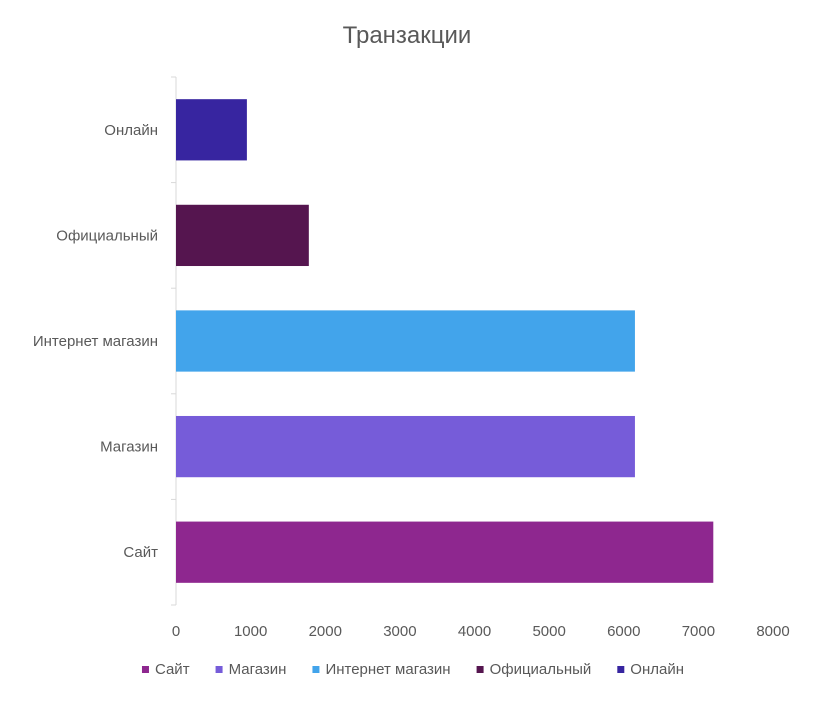 Image resolution: width=816 pixels, height=707 pixels. What do you see at coordinates (399, 631) in the screenshot?
I see `x-tick-label: 3000` at bounding box center [399, 631].